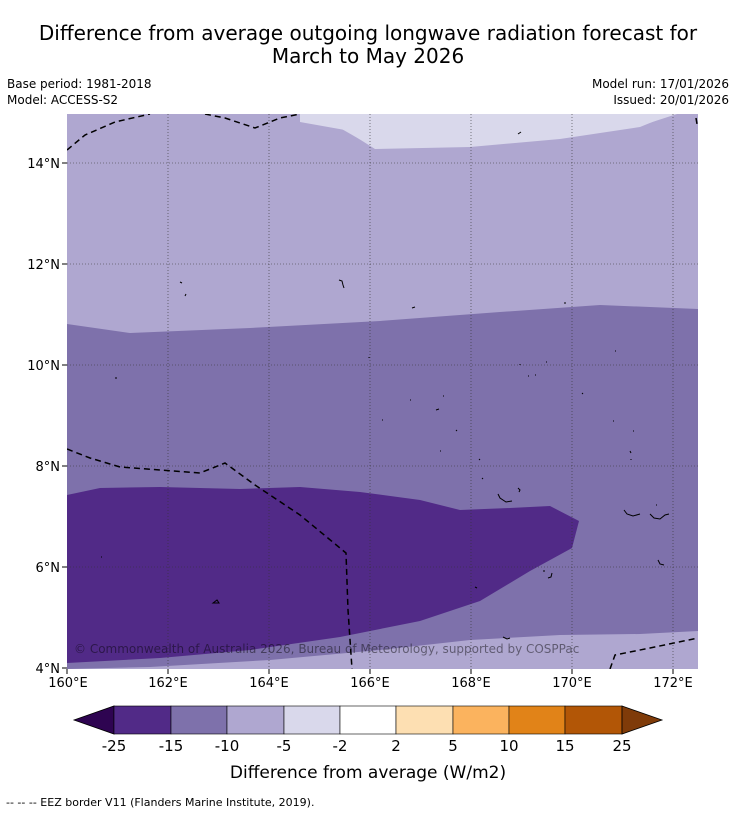  Describe the element at coordinates (572, 683) in the screenshot. I see `lon-label-170e: 170°E` at that location.